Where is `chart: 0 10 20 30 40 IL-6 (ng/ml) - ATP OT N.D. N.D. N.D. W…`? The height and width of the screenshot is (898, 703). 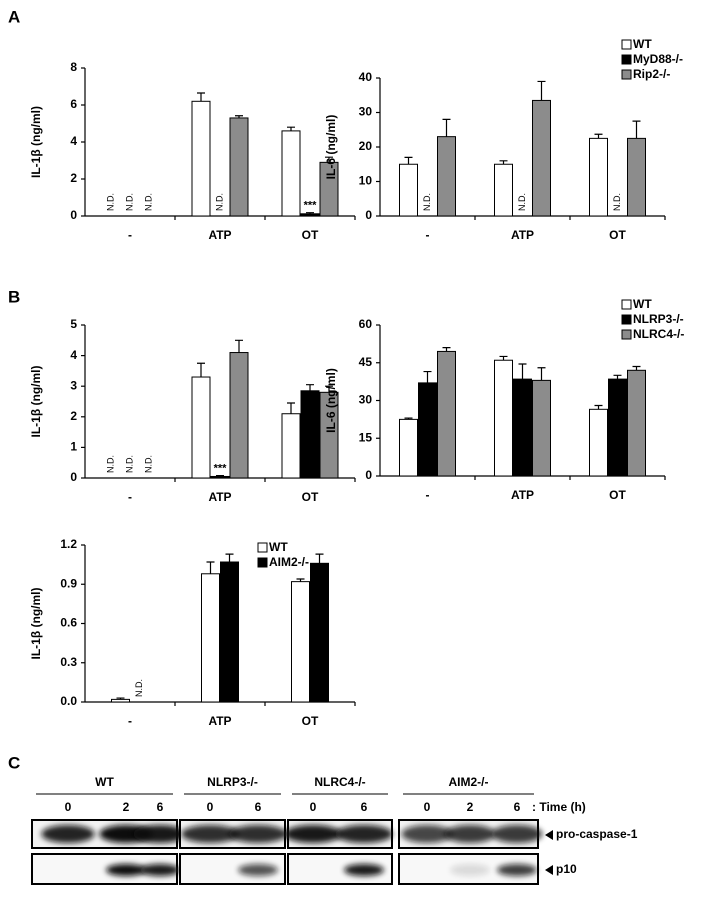
chart: 0 10 20 30 40 IL-6 (ng/ml) - ATP OT N.D. N.D. N.D. W… is located at coordinates (503, 139).